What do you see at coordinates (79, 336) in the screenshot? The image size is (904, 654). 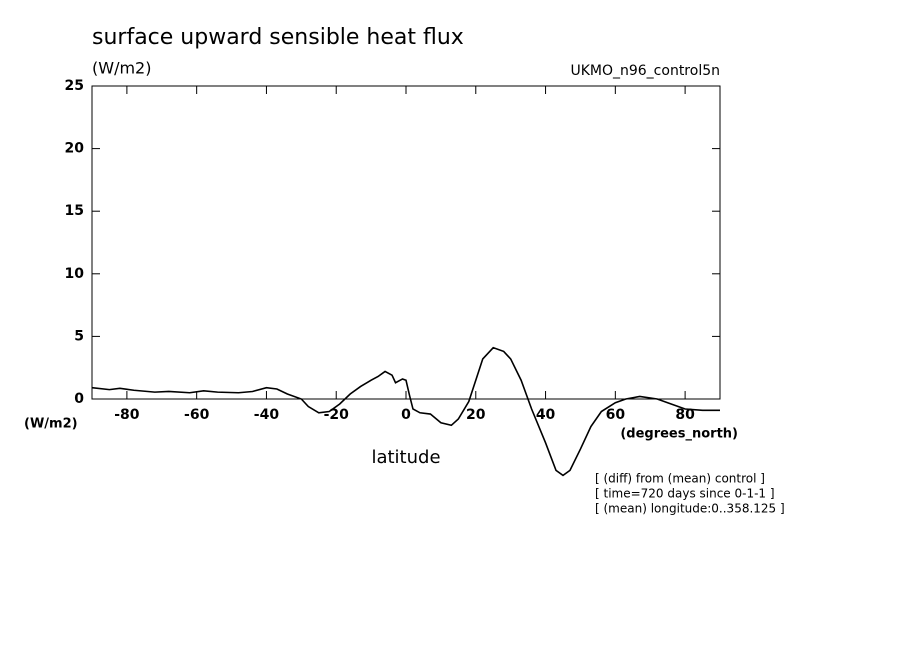 I see `y-tick-label: 5` at bounding box center [79, 336].